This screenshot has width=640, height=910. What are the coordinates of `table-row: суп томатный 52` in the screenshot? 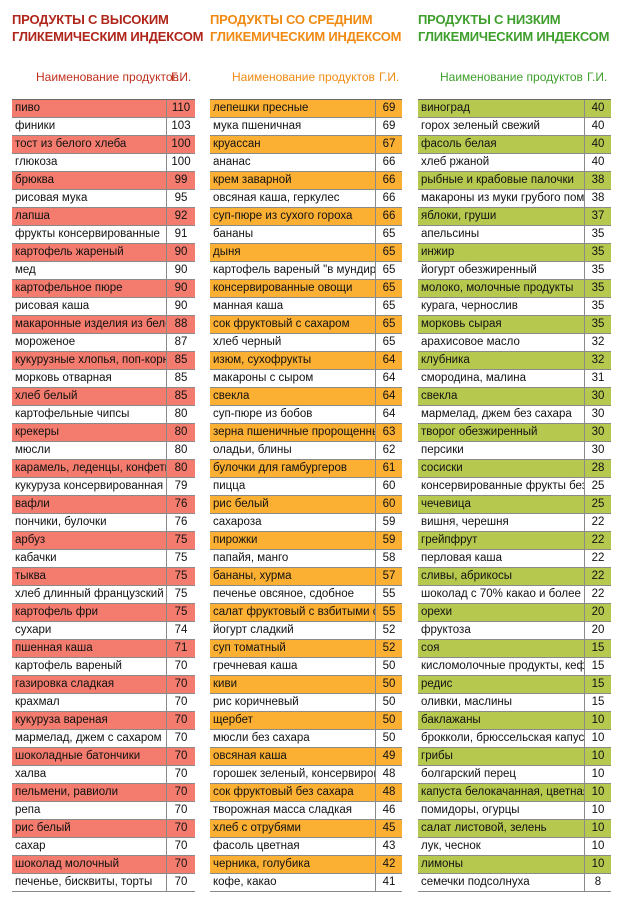 It's located at (306, 649).